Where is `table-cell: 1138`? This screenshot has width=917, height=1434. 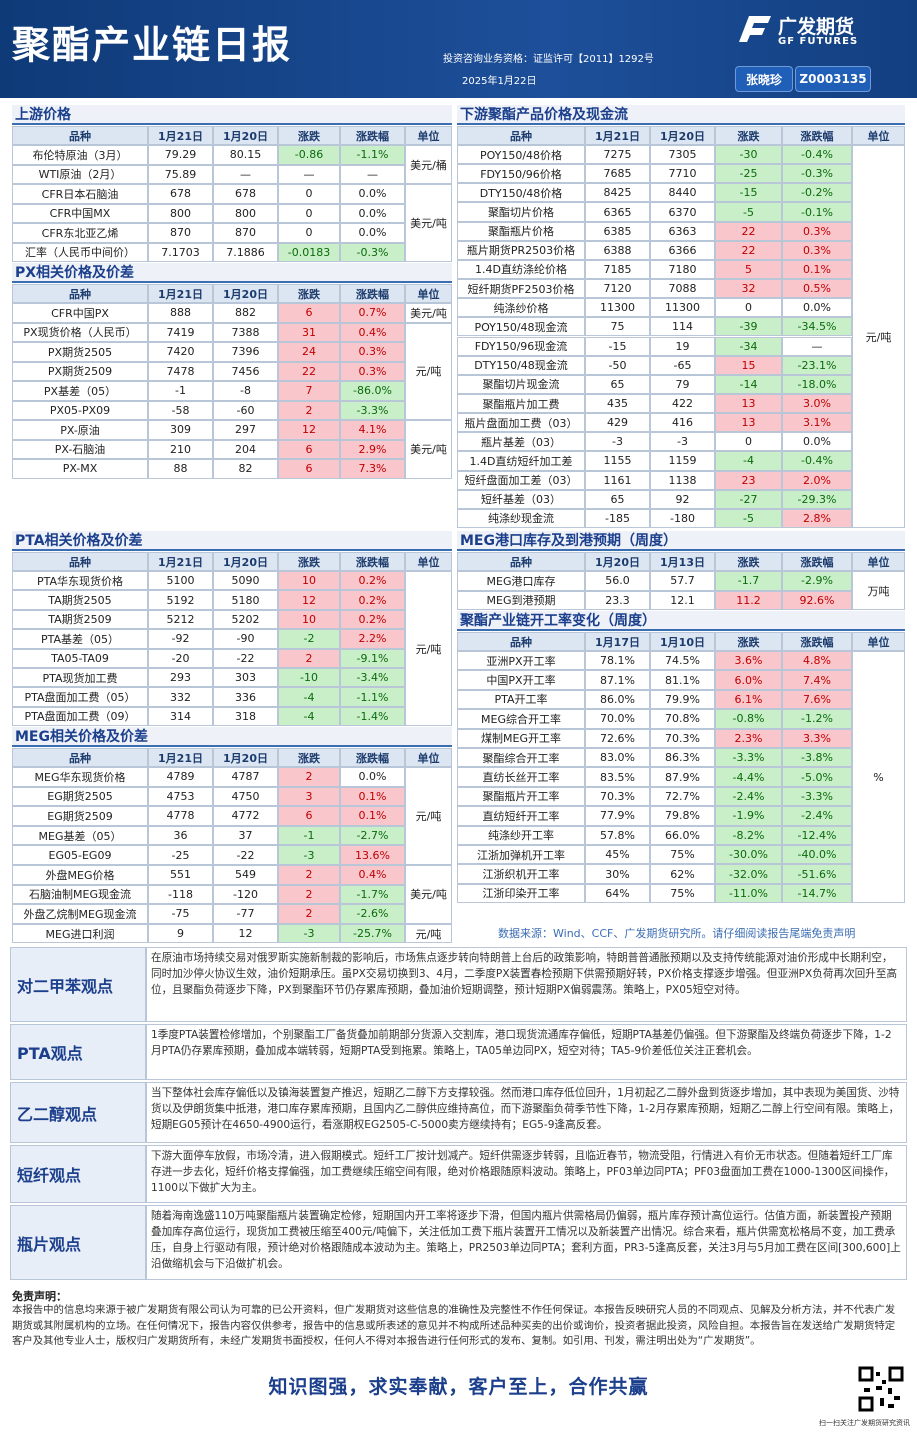
table-cell: 1138 is located at coordinates (682, 480).